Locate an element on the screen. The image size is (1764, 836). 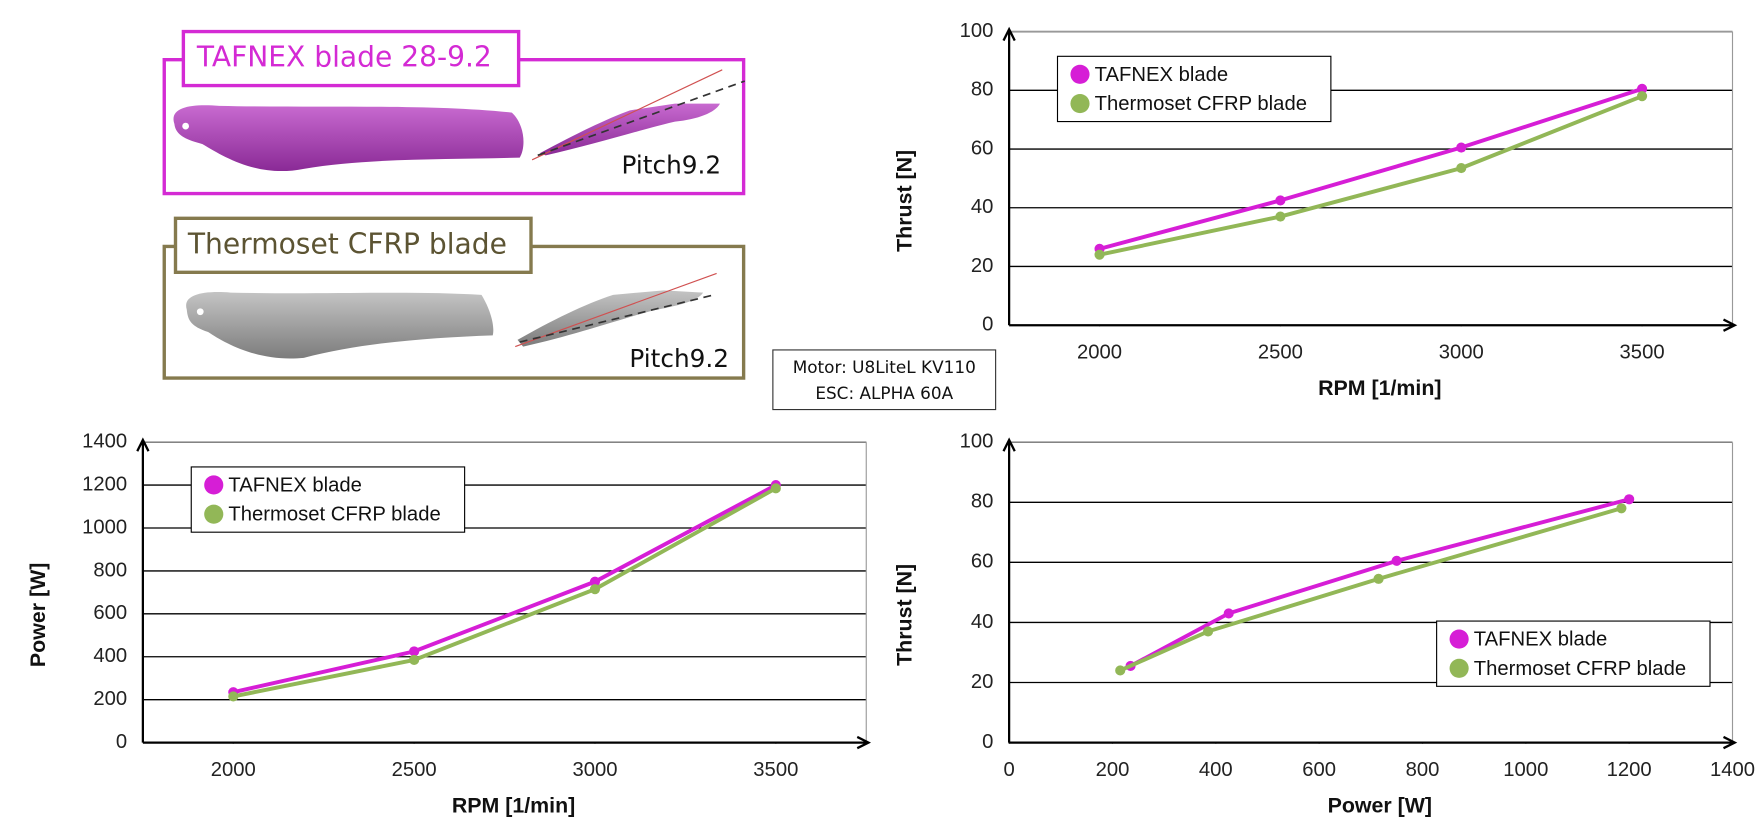
pitch-label: Pitch9.2 is located at coordinates (679, 358).